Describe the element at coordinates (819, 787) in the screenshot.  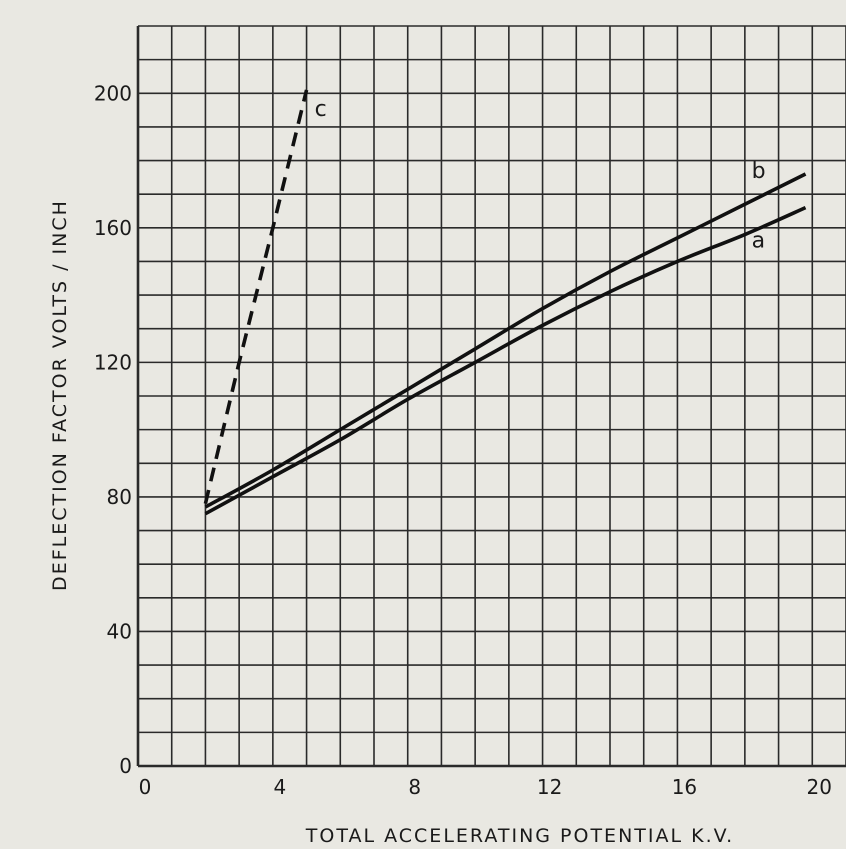
I see `x-tick-label: 20` at that location.